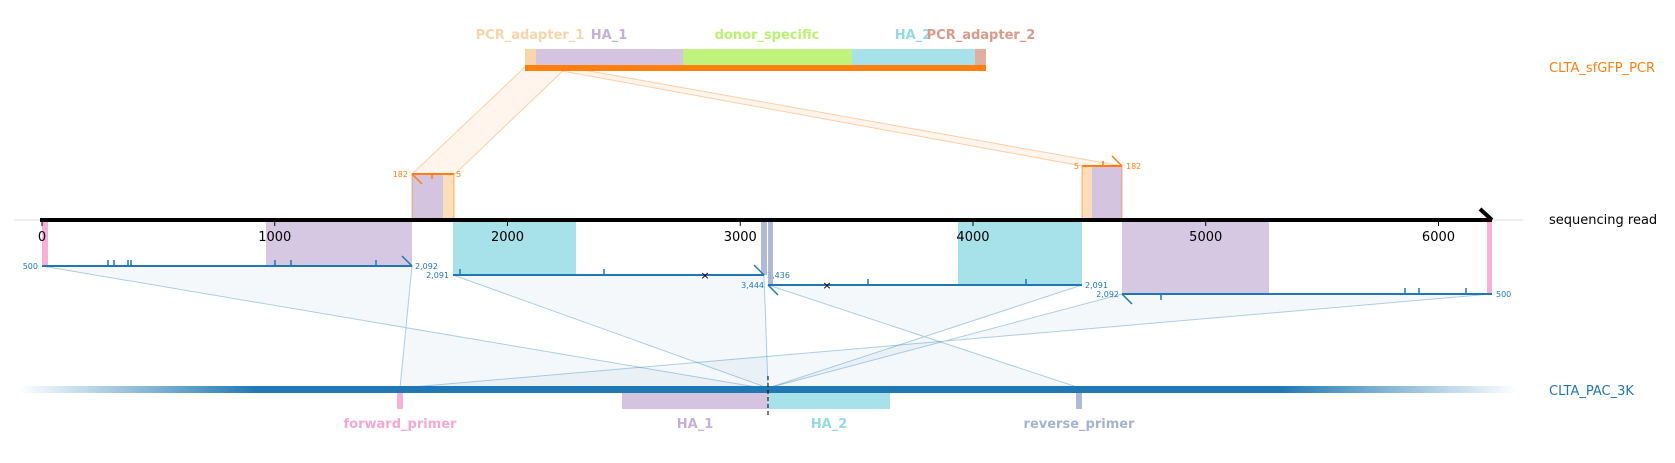  What do you see at coordinates (514, 247) in the screenshot?
I see `ref-aln-2-ha2` at bounding box center [514, 247].